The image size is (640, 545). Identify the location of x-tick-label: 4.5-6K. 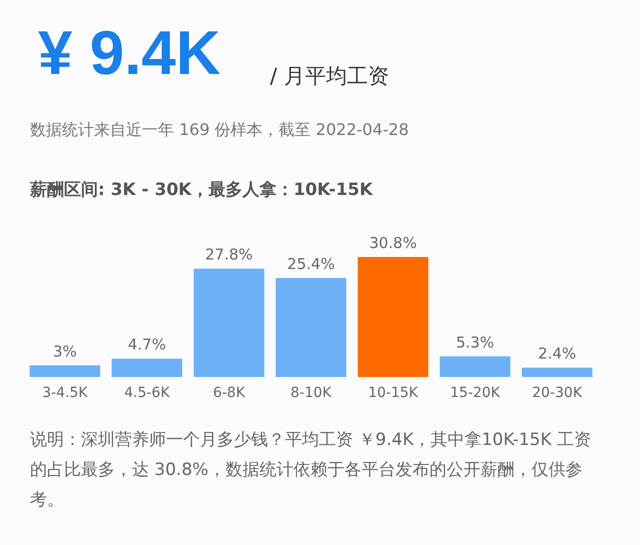
(147, 392).